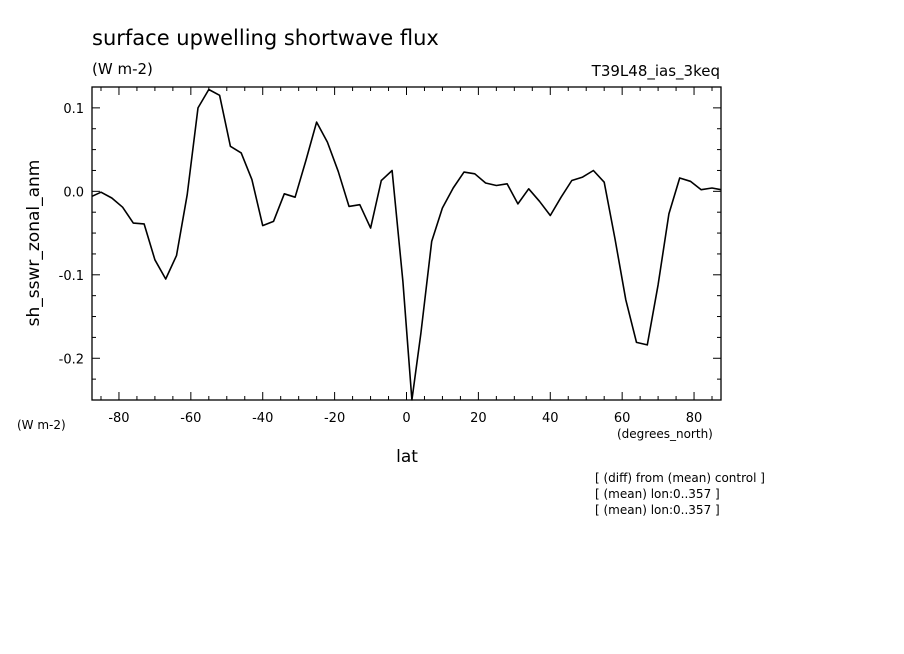 The height and width of the screenshot is (654, 904). What do you see at coordinates (71, 359) in the screenshot?
I see `y-tick-label: -0.2` at bounding box center [71, 359].